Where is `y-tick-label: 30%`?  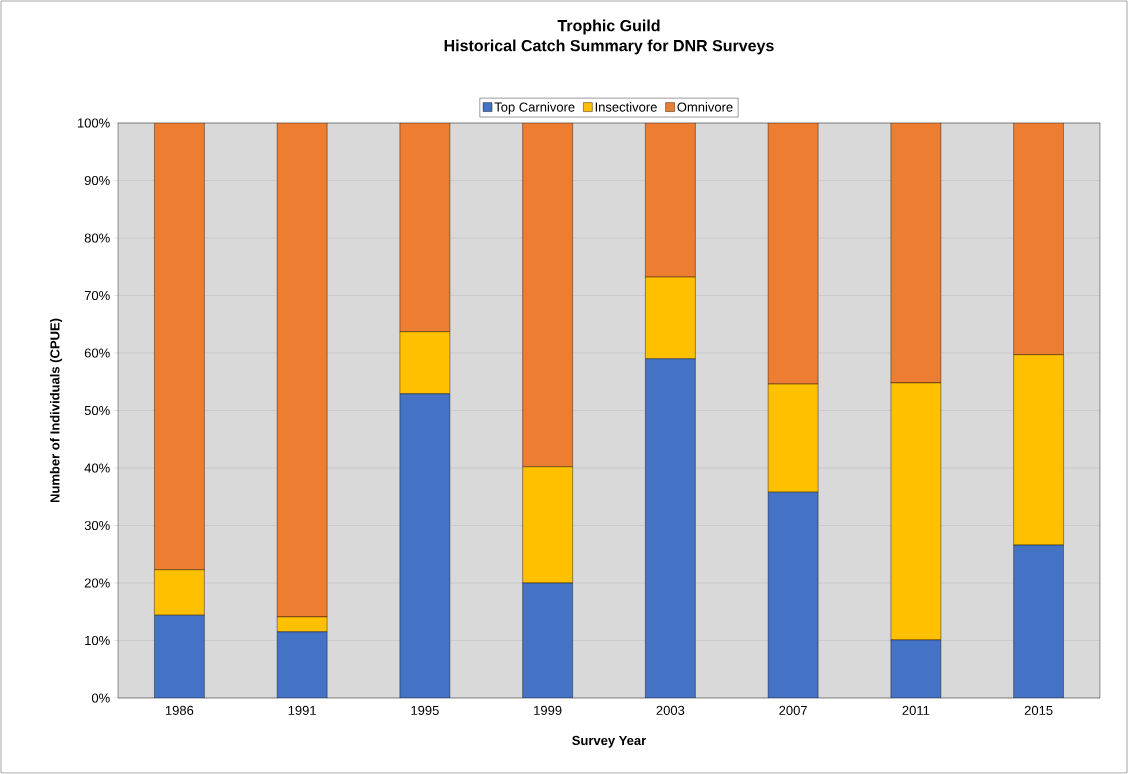
y-tick-label: 30% is located at coordinates (97, 525).